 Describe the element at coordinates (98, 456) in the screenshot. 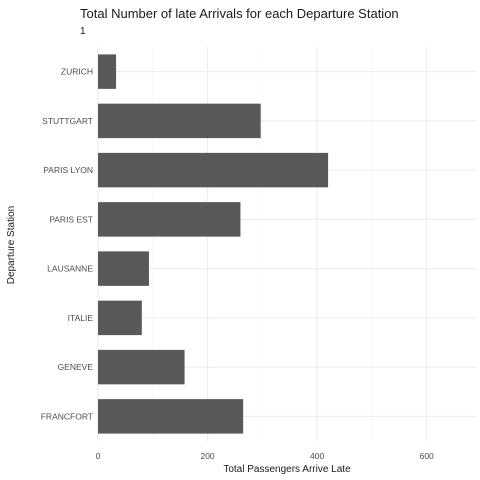

I see `x-tick-label: 0` at that location.